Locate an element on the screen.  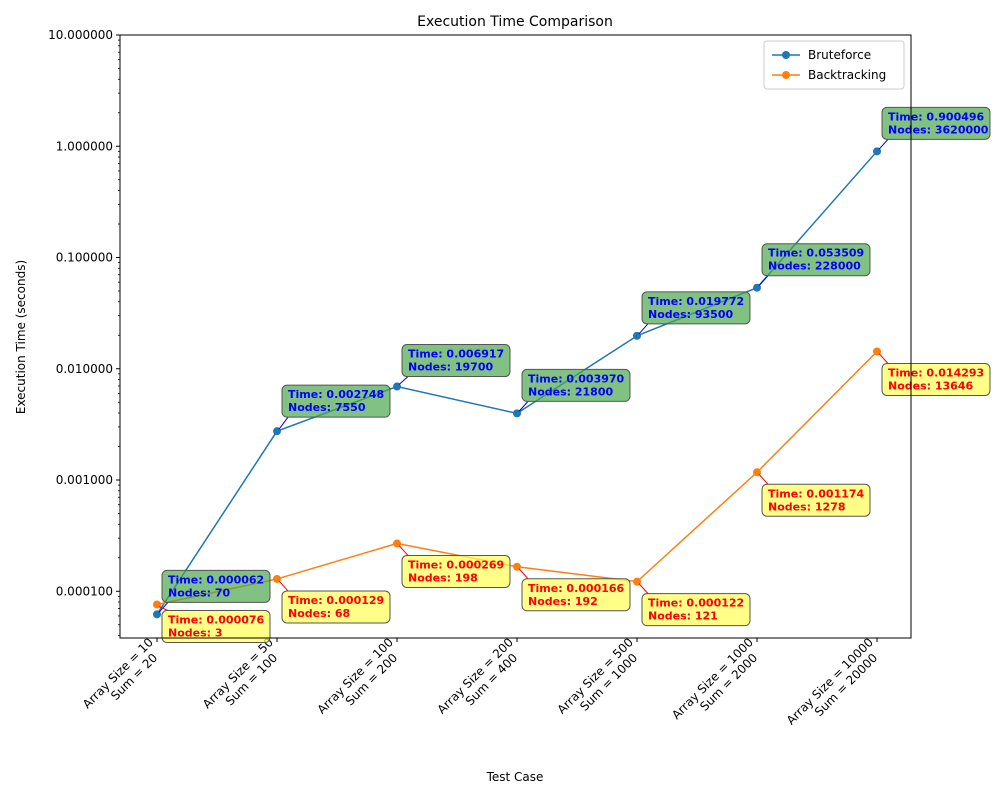
annotation-nodes: Nodes: 7550 is located at coordinates (327, 407).